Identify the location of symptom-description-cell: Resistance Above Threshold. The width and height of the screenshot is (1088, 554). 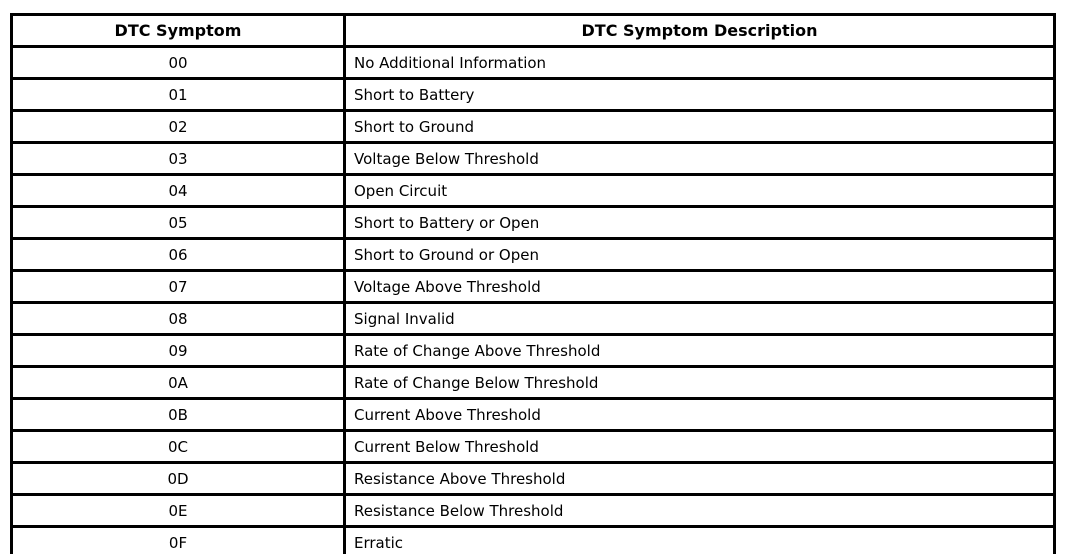
(699, 478).